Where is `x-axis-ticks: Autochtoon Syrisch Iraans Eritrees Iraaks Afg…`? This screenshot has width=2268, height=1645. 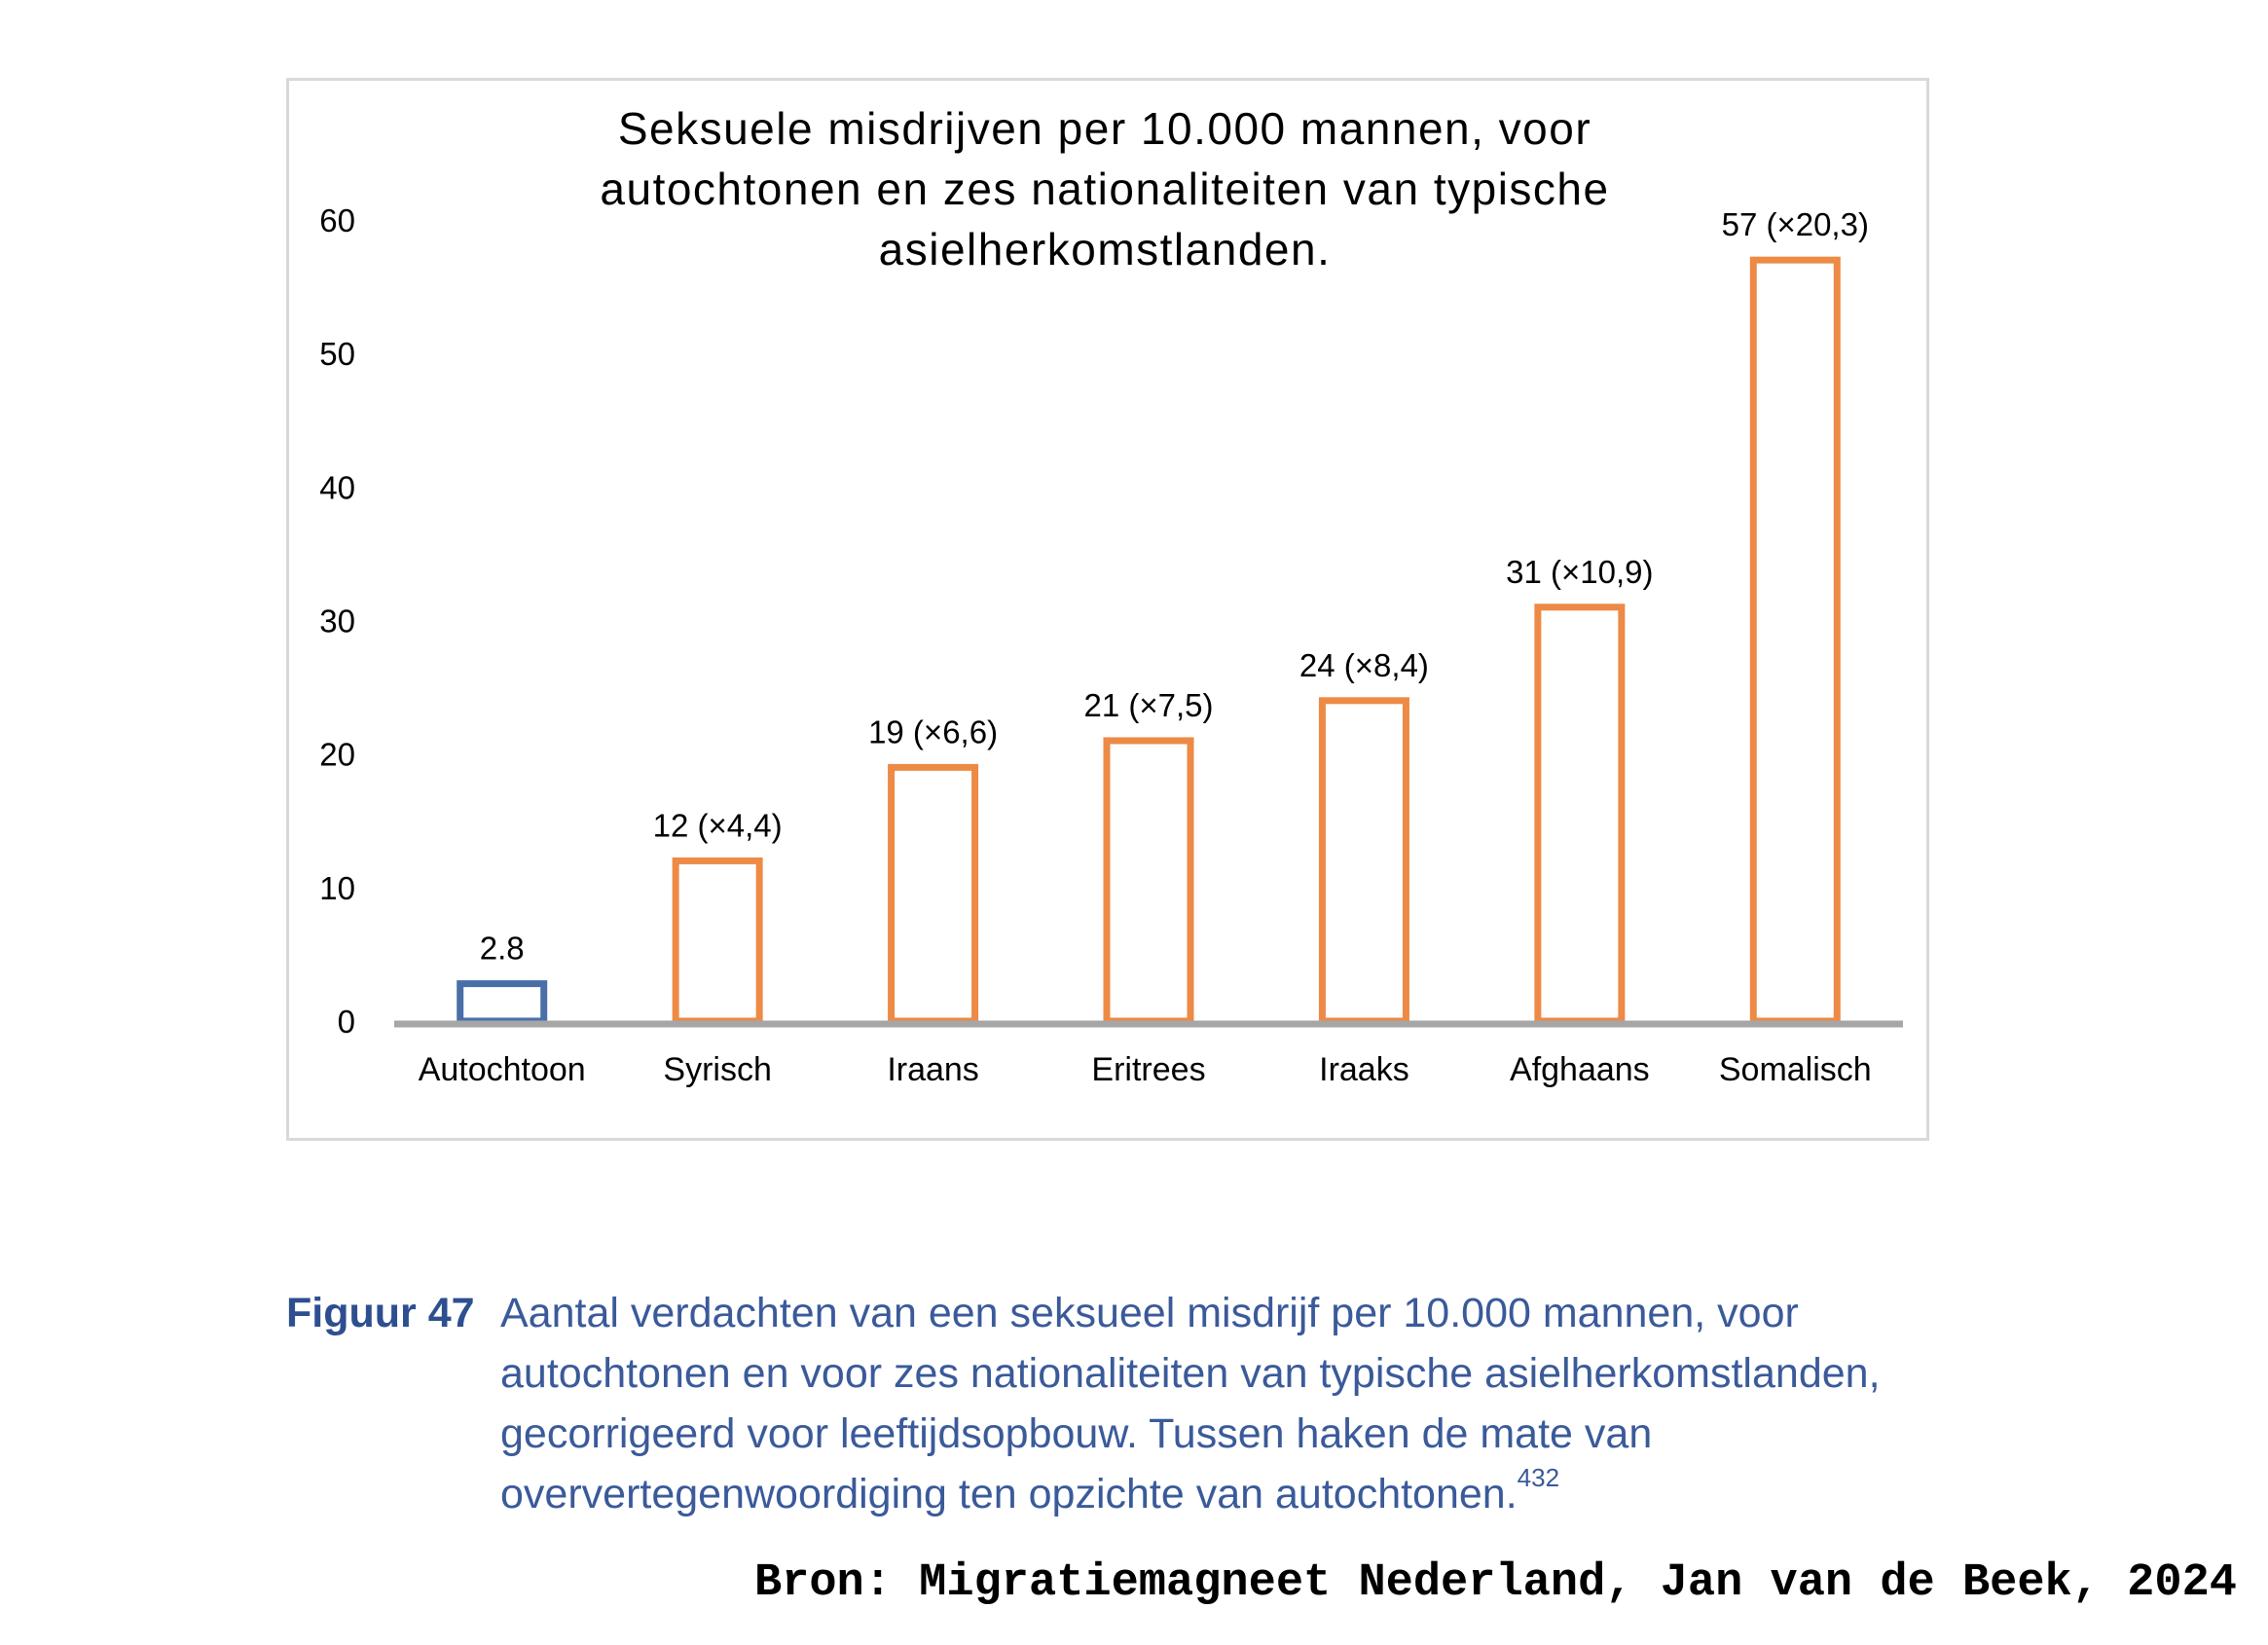 x-axis-ticks: Autochtoon Syrisch Iraans Eritrees Iraaks Afg… is located at coordinates (1145, 1069).